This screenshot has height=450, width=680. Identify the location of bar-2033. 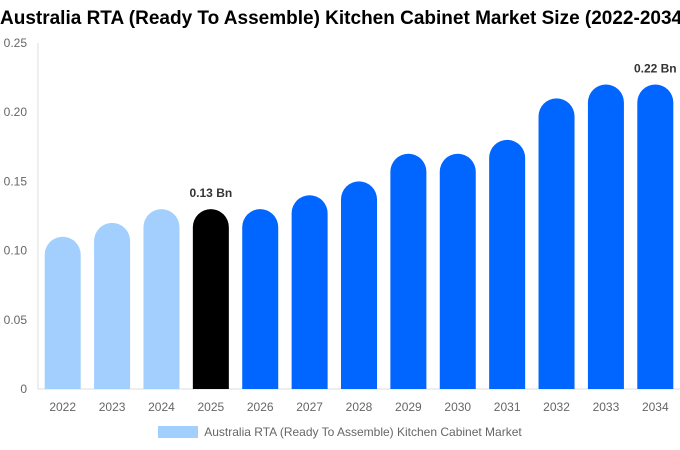
(605, 237).